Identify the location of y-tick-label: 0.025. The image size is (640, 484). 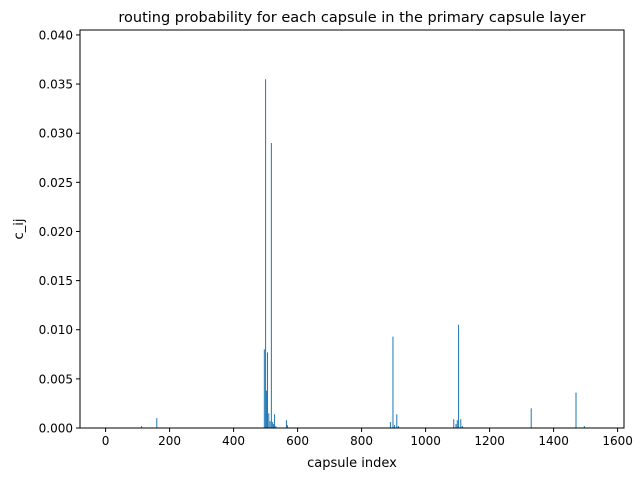
(56, 183).